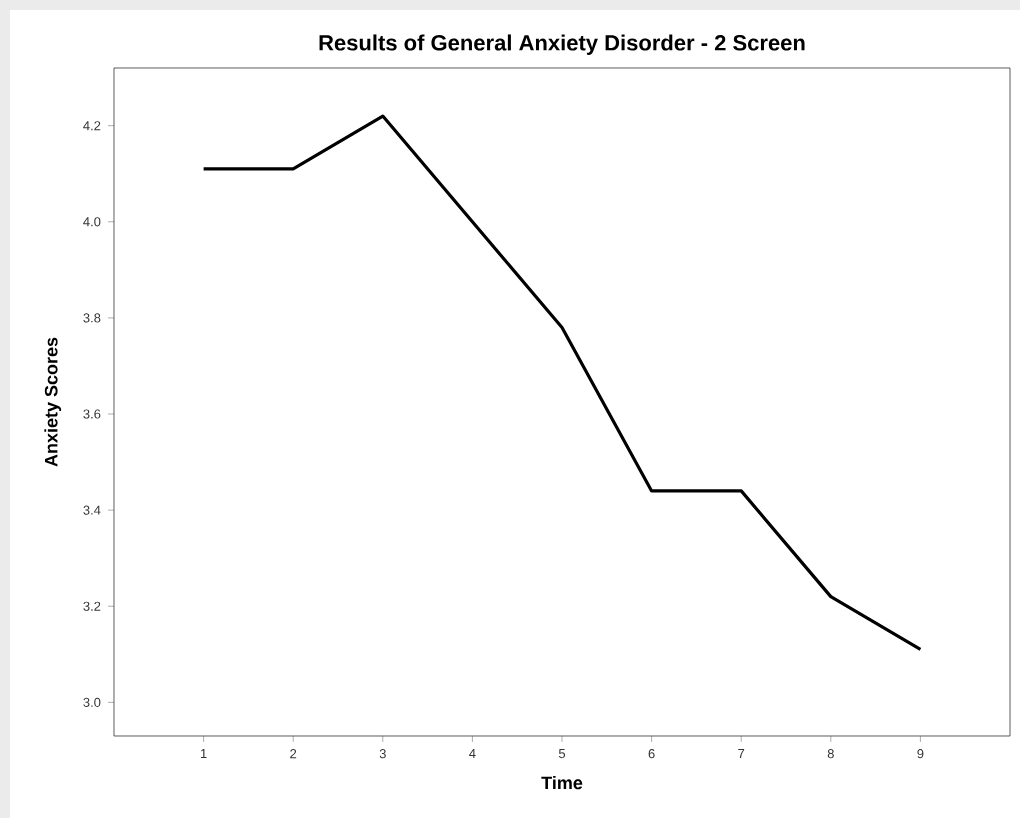 The height and width of the screenshot is (818, 1020). Describe the element at coordinates (562, 44) in the screenshot. I see `chart-title: Results of General Anxiety Disorder - 2 Screen` at that location.